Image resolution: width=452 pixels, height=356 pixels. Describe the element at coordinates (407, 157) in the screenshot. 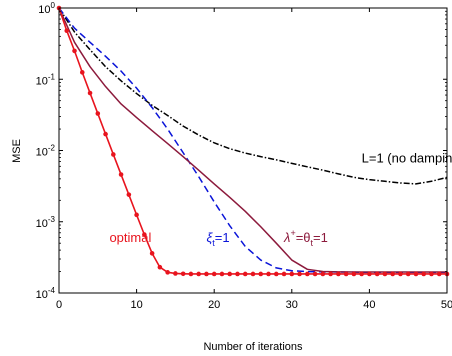

I see `annotation-nodamp: L=1 (no damping)` at that location.